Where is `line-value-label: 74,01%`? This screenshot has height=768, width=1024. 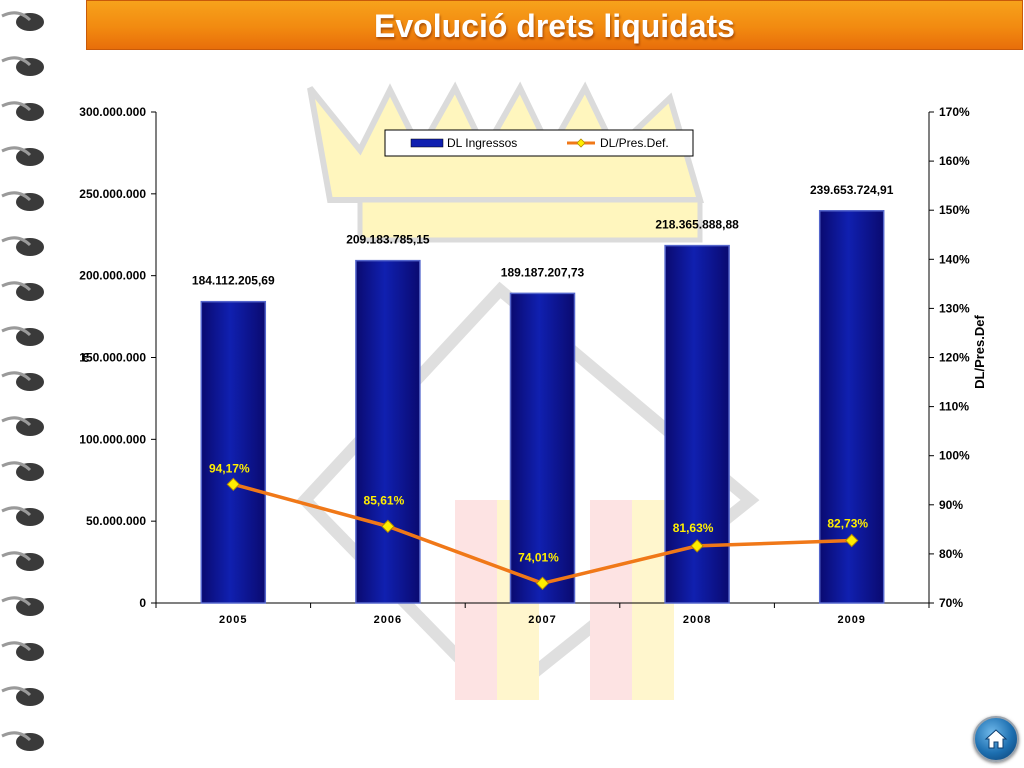 line-value-label: 74,01% is located at coordinates (538, 557).